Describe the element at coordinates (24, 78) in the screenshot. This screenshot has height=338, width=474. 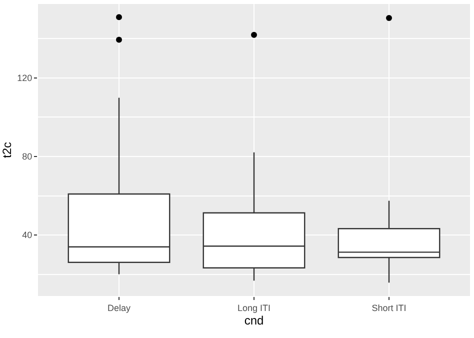
I see `y-tick-label: 120` at that location.